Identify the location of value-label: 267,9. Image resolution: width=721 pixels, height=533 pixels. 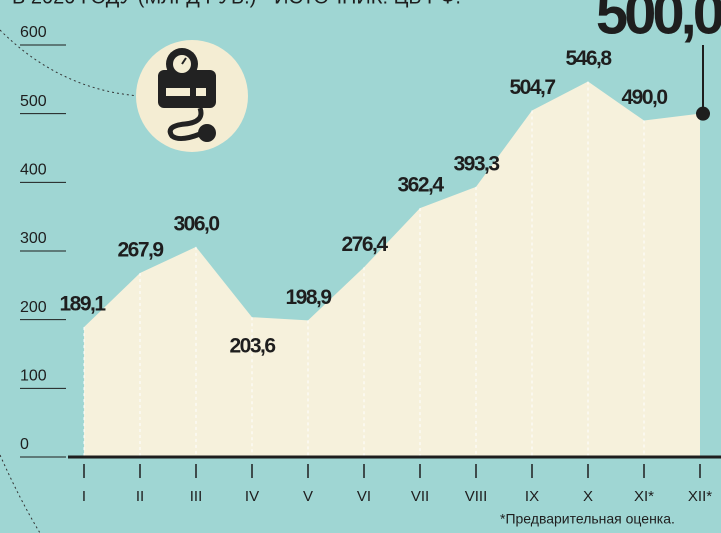
(140, 250).